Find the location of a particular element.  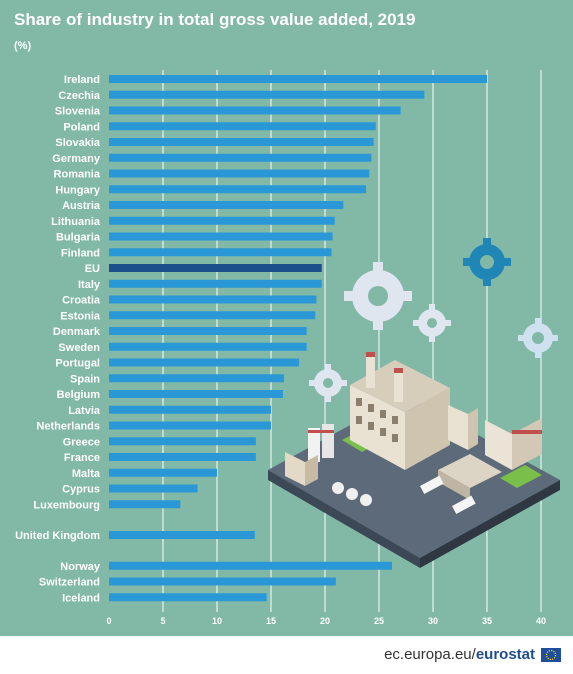

warehouse-roof is located at coordinates (470, 471).